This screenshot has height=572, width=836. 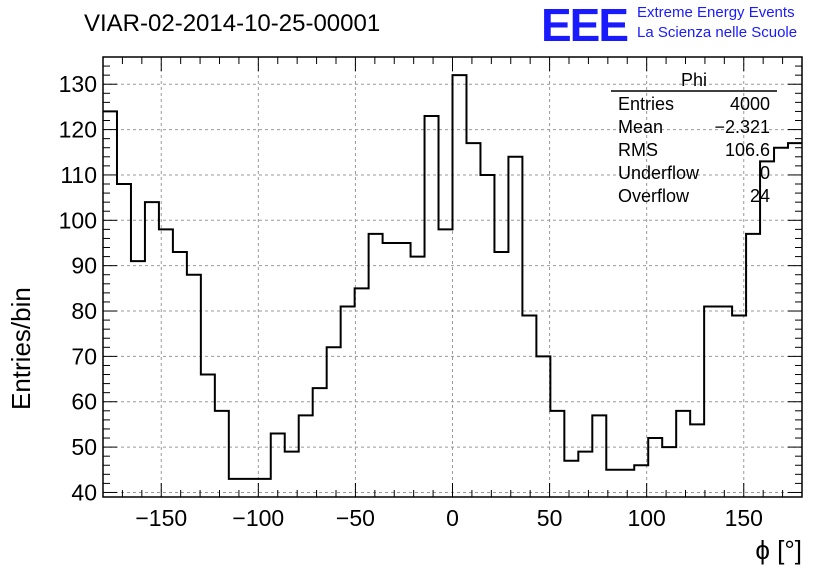 I want to click on stats-label: Entries, so click(x=646, y=104).